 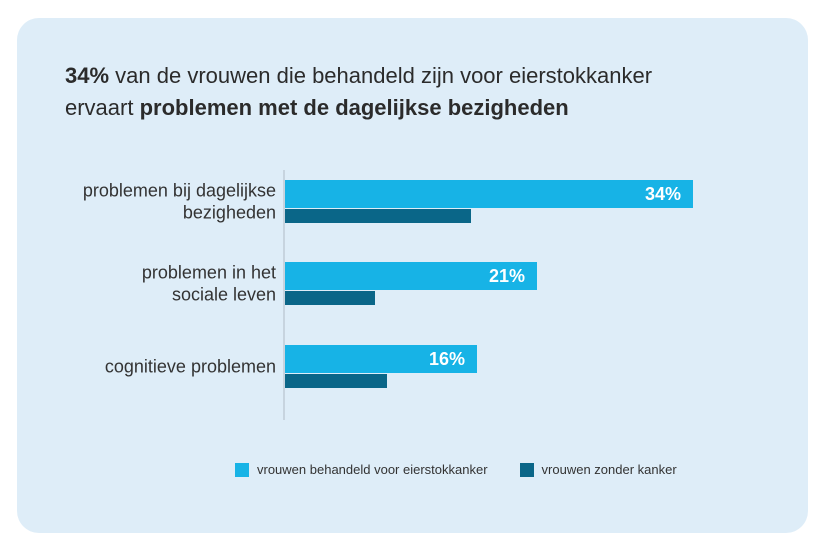 I want to click on bar-value-label-0: 34%, so click(x=663, y=194).